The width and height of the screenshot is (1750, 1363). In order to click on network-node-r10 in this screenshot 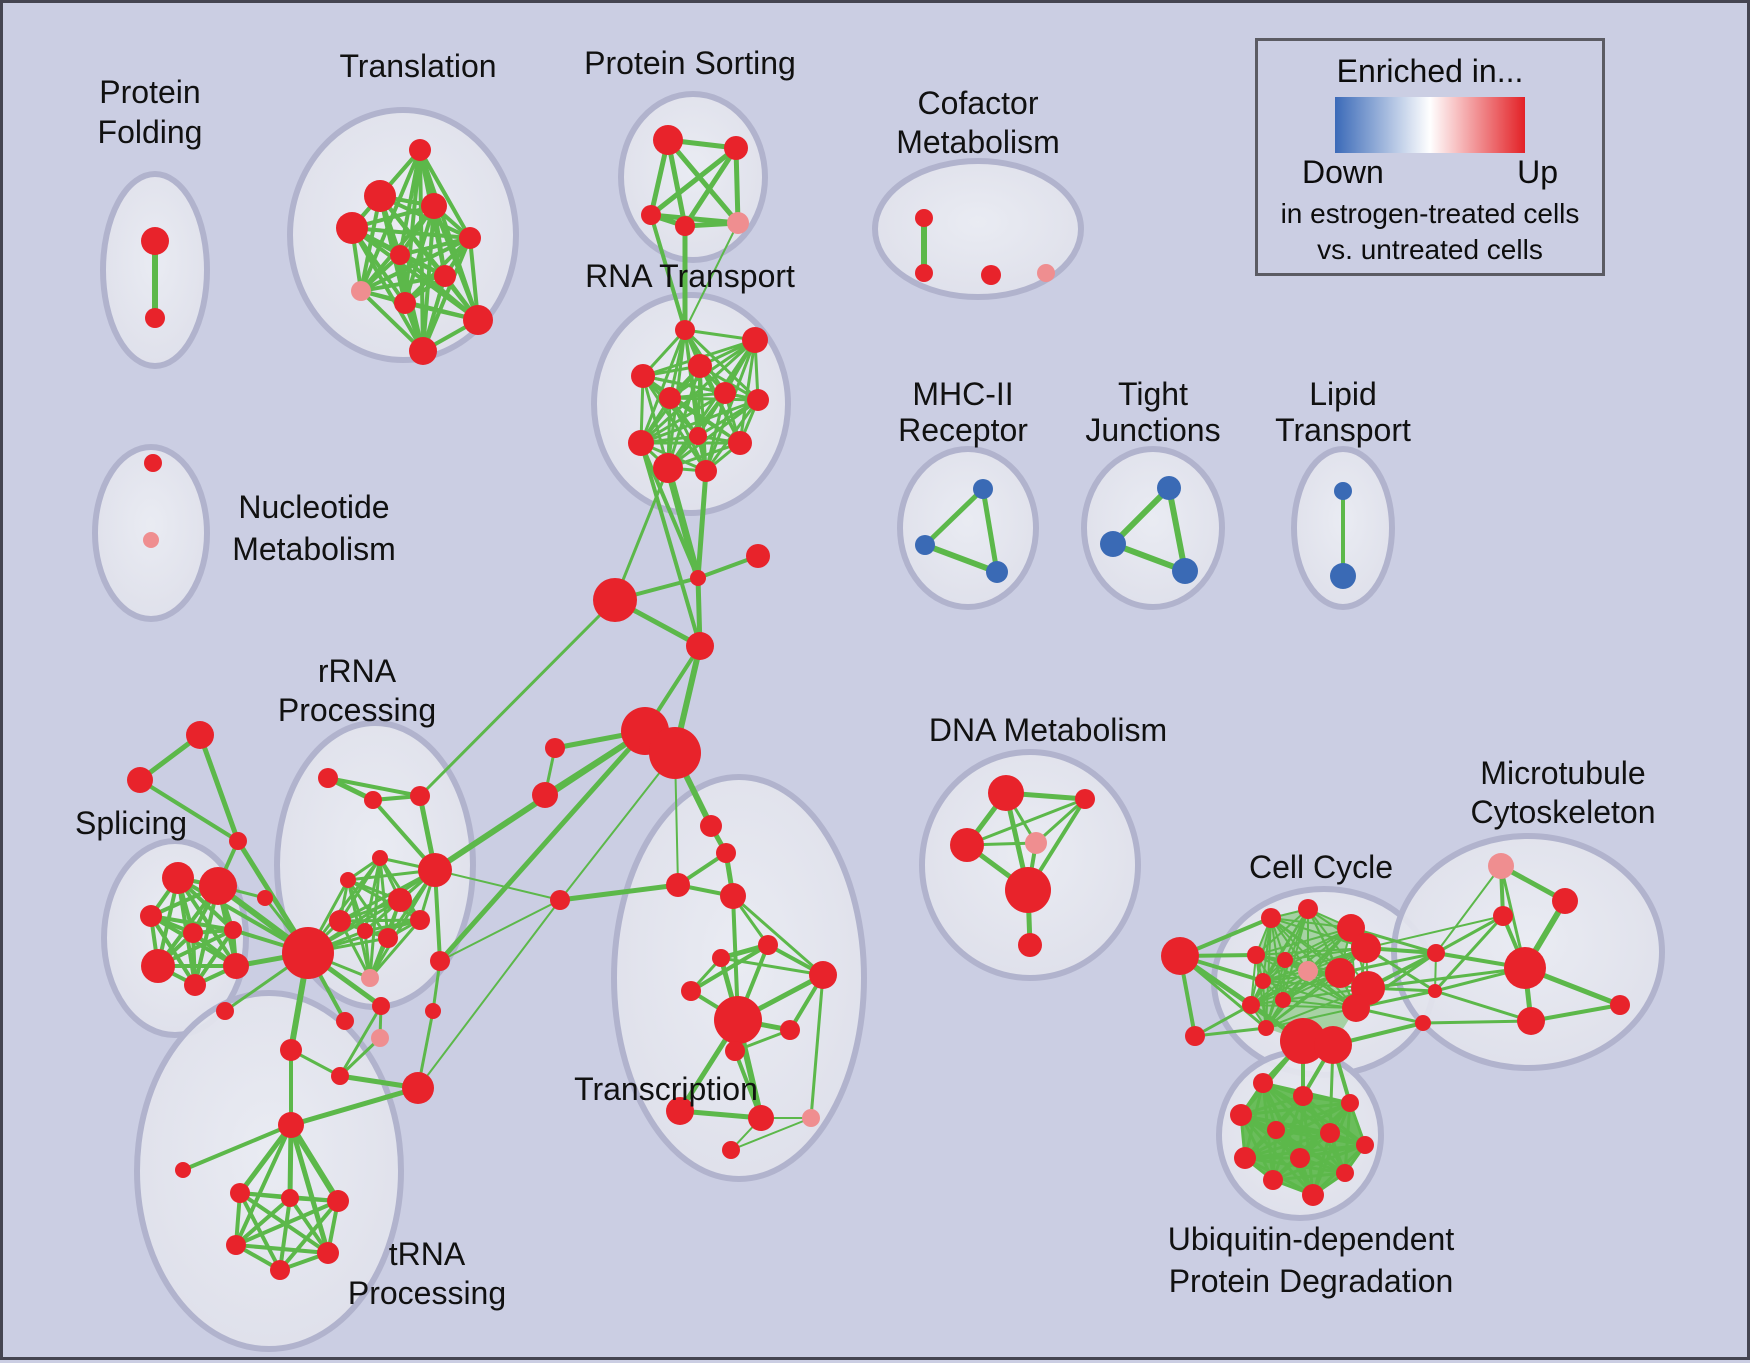, I will do `click(740, 443)`.